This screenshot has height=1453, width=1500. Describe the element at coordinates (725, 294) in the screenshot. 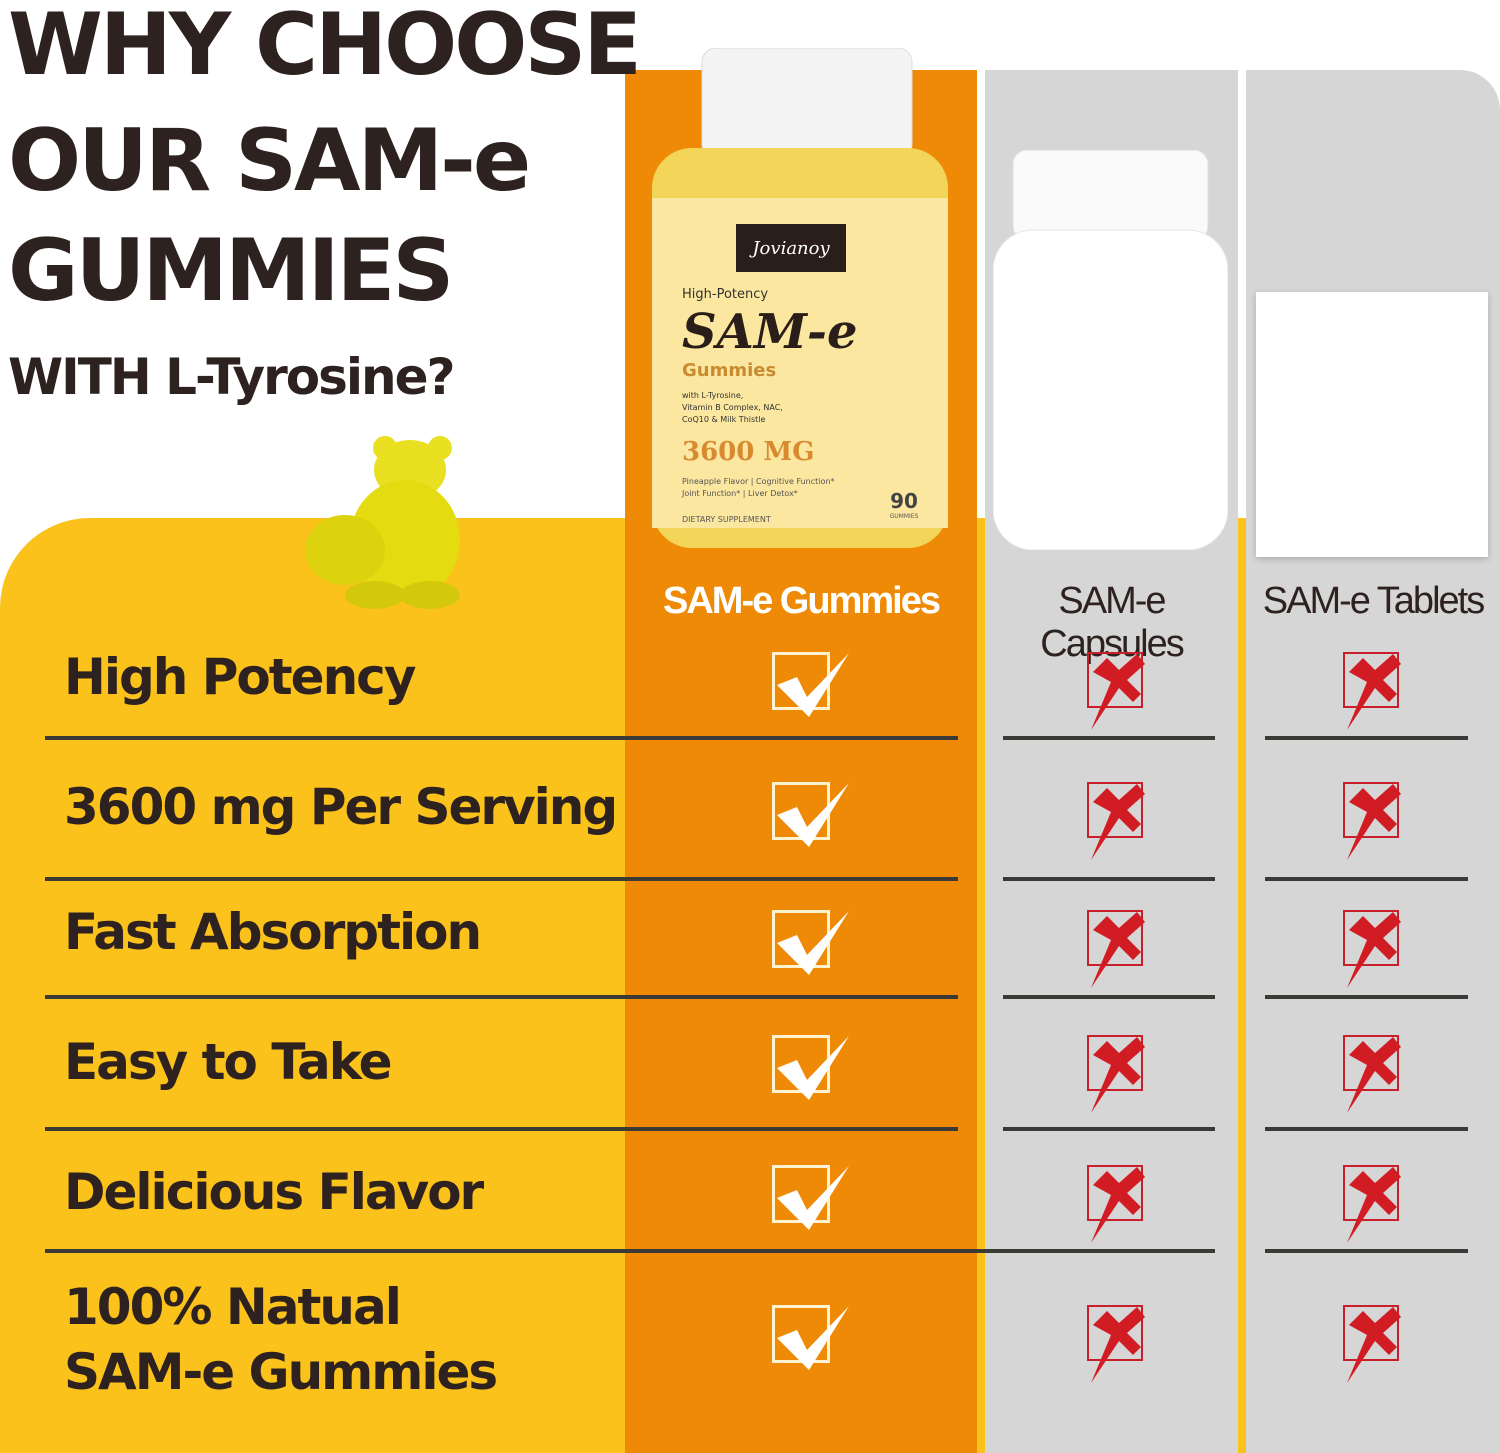

I see `svg-text: High-Potency` at that location.